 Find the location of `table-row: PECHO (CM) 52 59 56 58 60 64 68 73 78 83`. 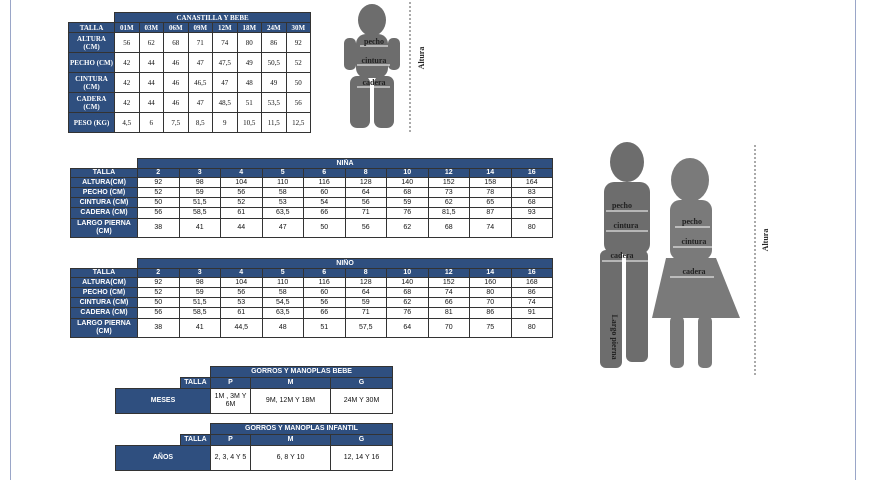

table-row: PECHO (CM) 52 59 56 58 60 64 68 73 78 83 is located at coordinates (311, 192).